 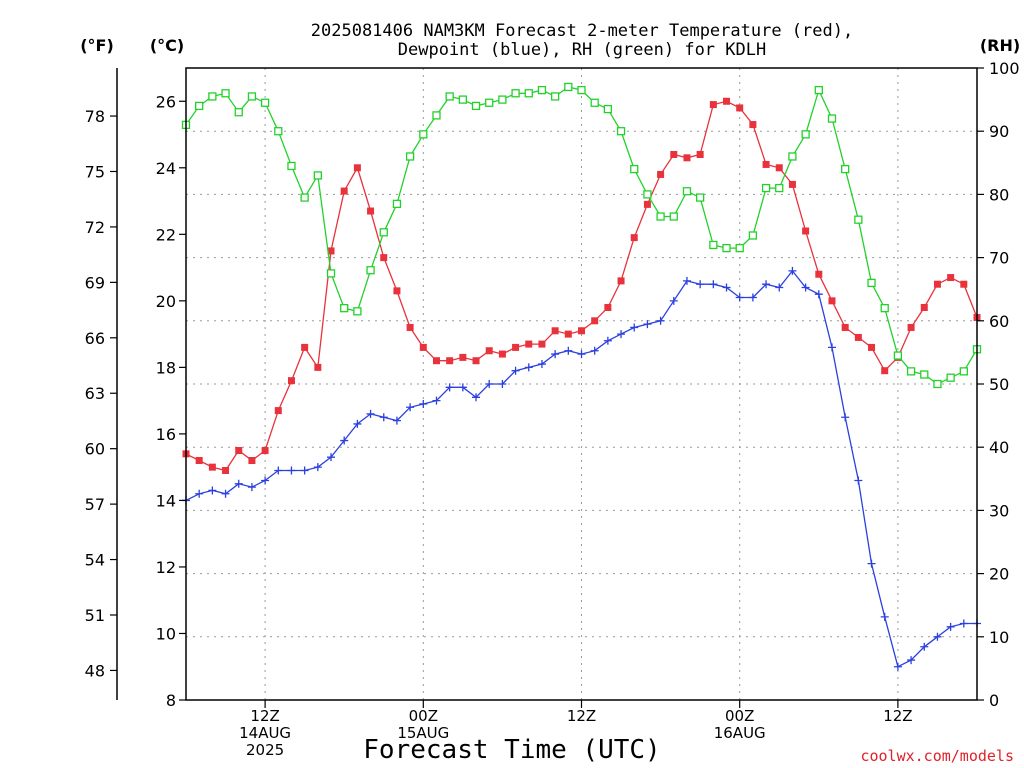 I want to click on x-tick-label: 12Z, so click(x=897, y=716).